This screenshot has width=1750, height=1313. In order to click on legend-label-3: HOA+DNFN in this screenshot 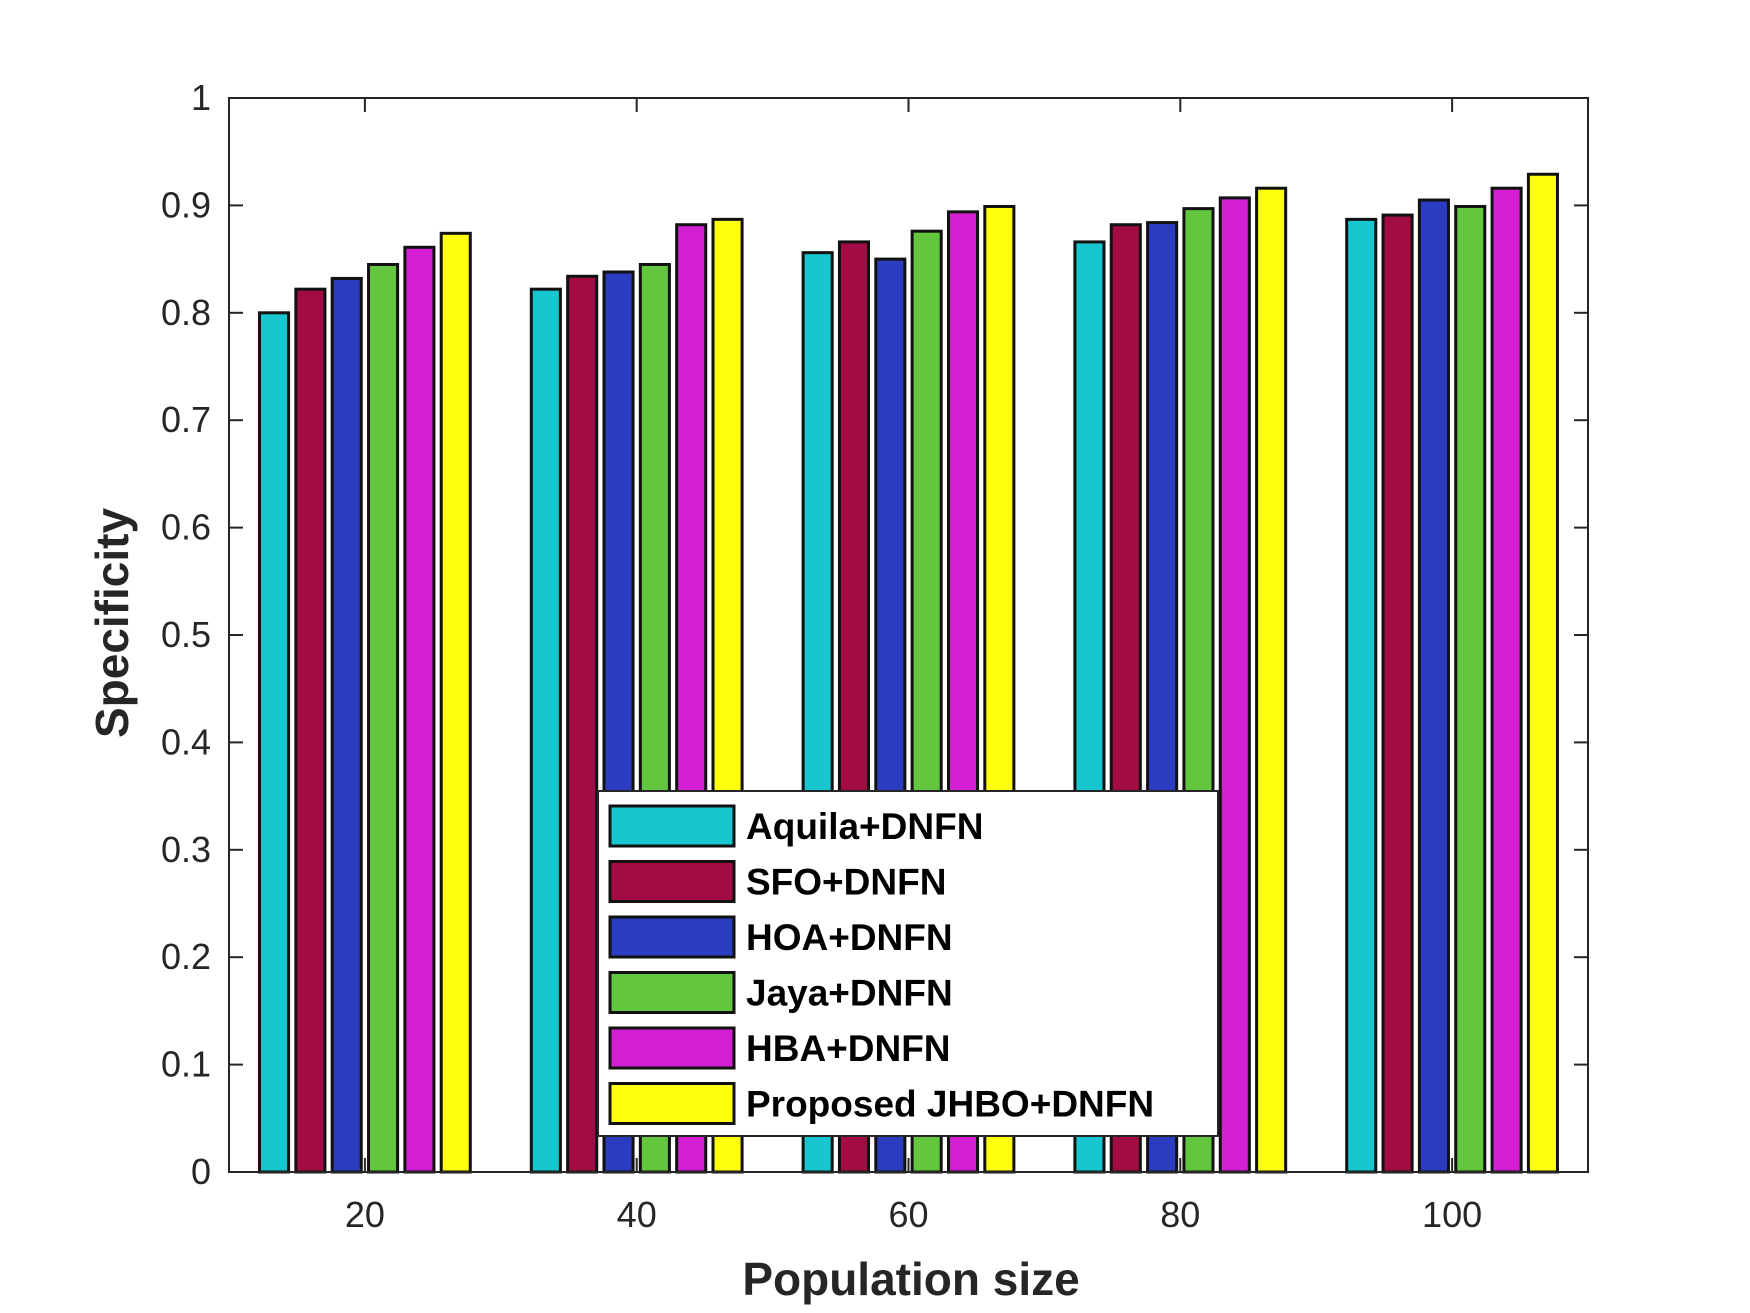, I will do `click(849, 937)`.